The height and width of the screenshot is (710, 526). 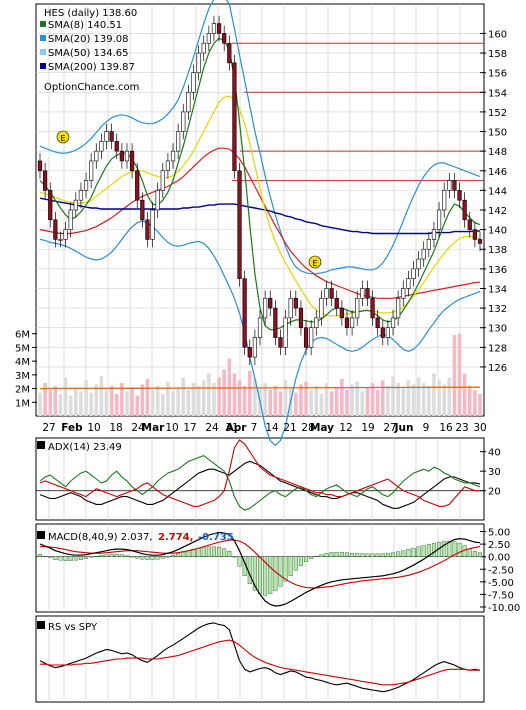 I want to click on x-tick-label: Mar, so click(x=154, y=428).